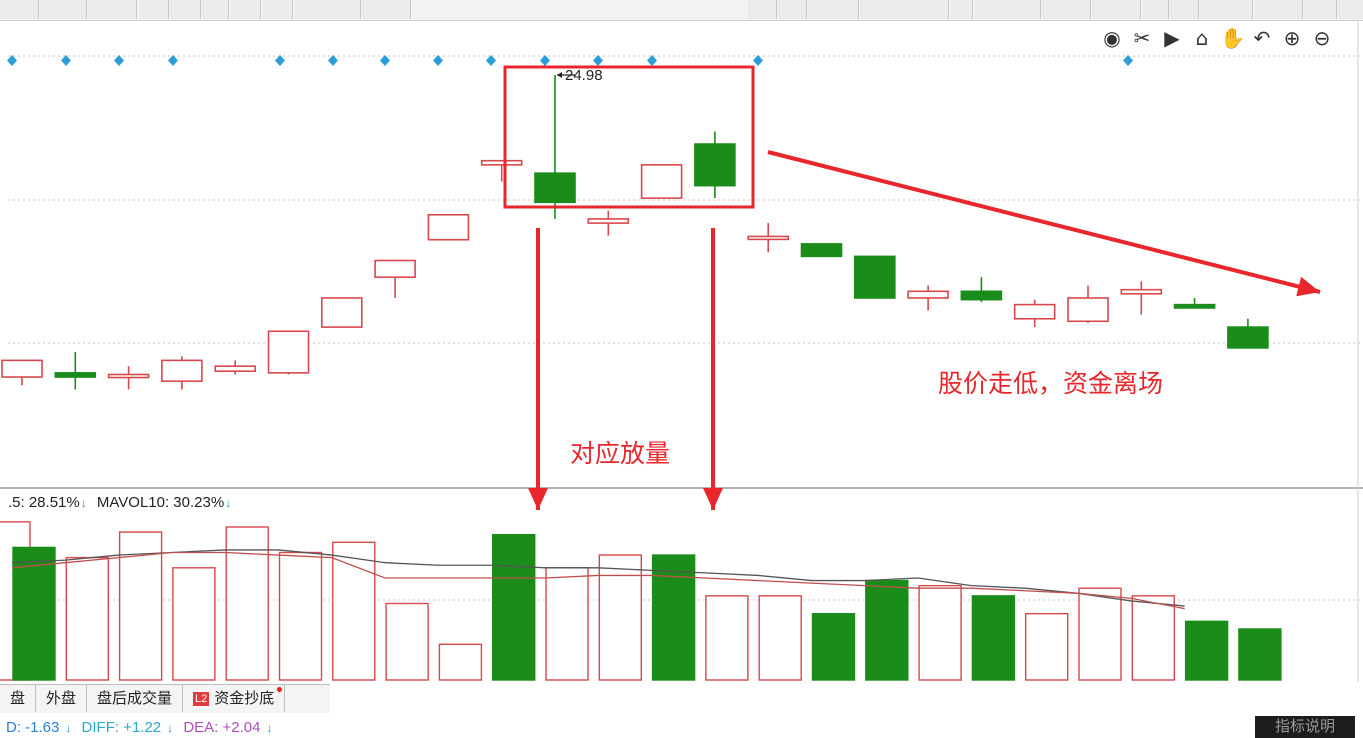 This screenshot has height=738, width=1363. What do you see at coordinates (1217, 39) in the screenshot?
I see `chart-toolbar: ◉ ✂ ▶ ⌂ ✋ ↶ ⊕ ⊖` at bounding box center [1217, 39].